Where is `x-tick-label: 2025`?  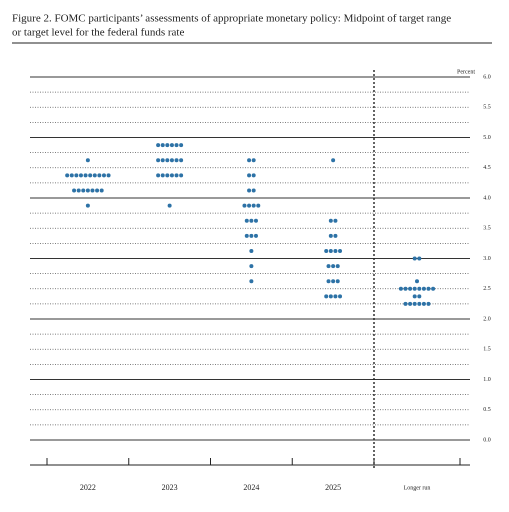
x-tick-label: 2025 is located at coordinates (333, 487).